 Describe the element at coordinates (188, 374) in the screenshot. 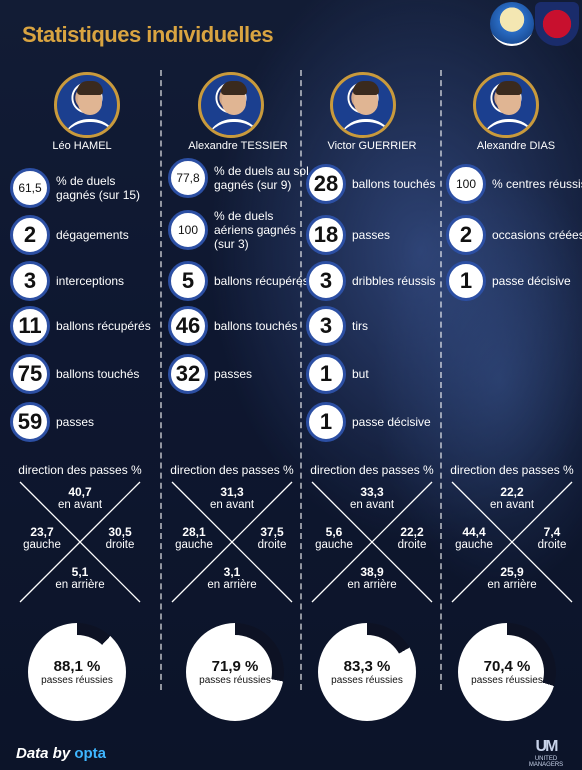

I see `stat-value-badge: 32` at that location.